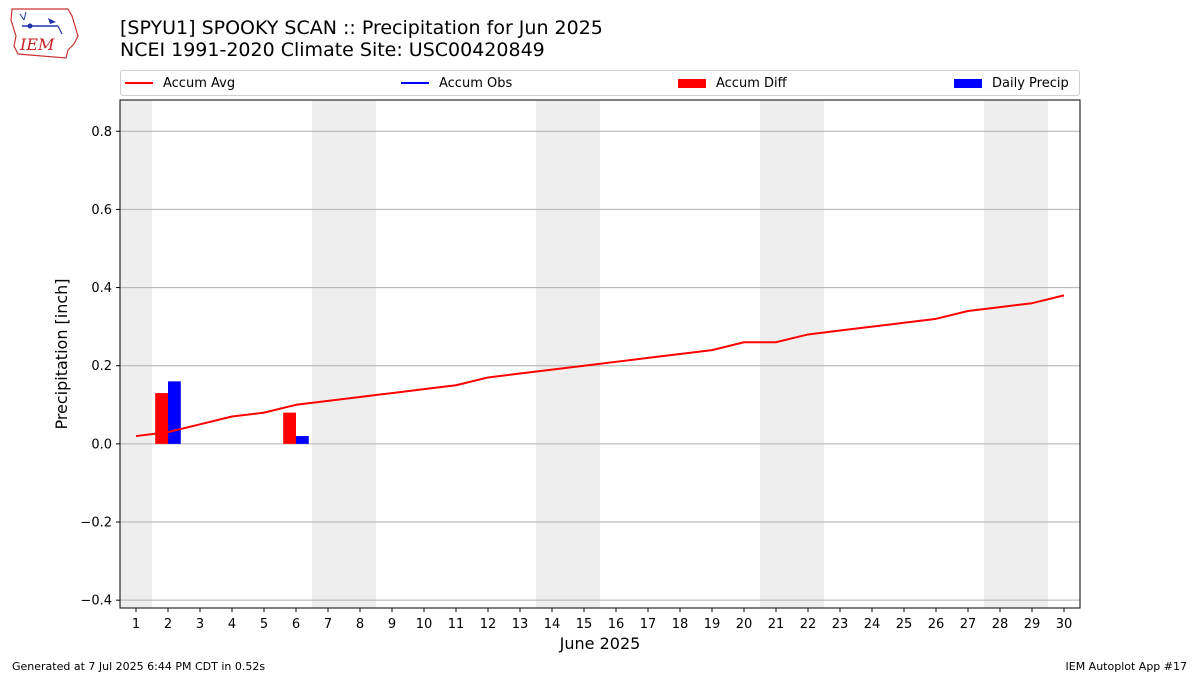  What do you see at coordinates (392, 624) in the screenshot?
I see `x-tick-label: 9` at bounding box center [392, 624].